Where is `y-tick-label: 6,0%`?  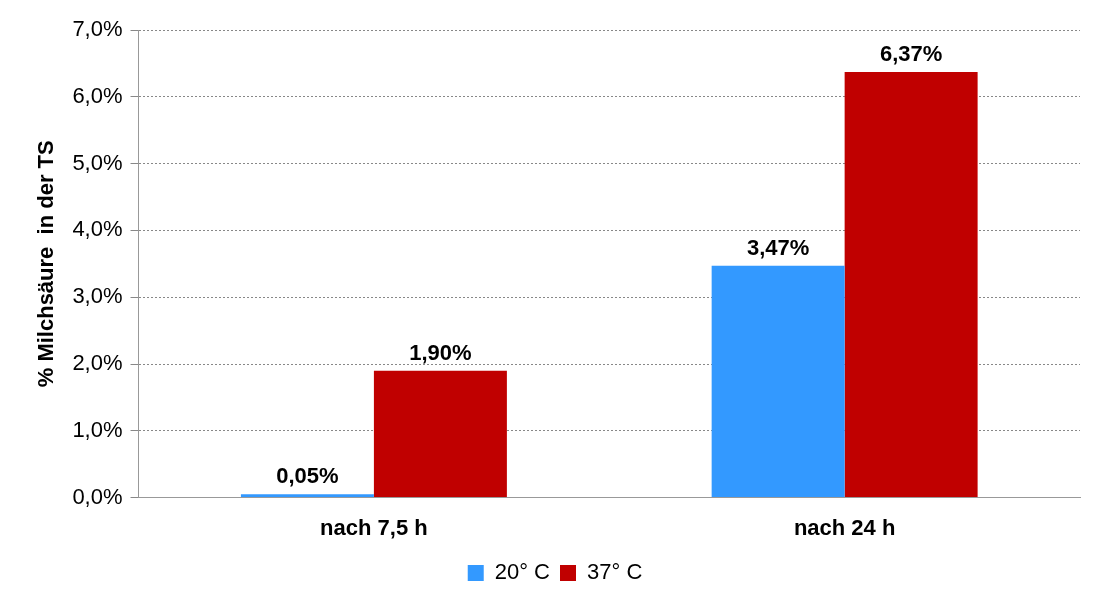 y-tick-label: 6,0% is located at coordinates (97, 95).